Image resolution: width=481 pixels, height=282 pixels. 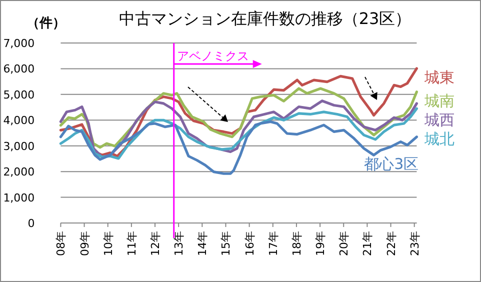 I want to click on x-tick-label: 12年, so click(x=155, y=243).